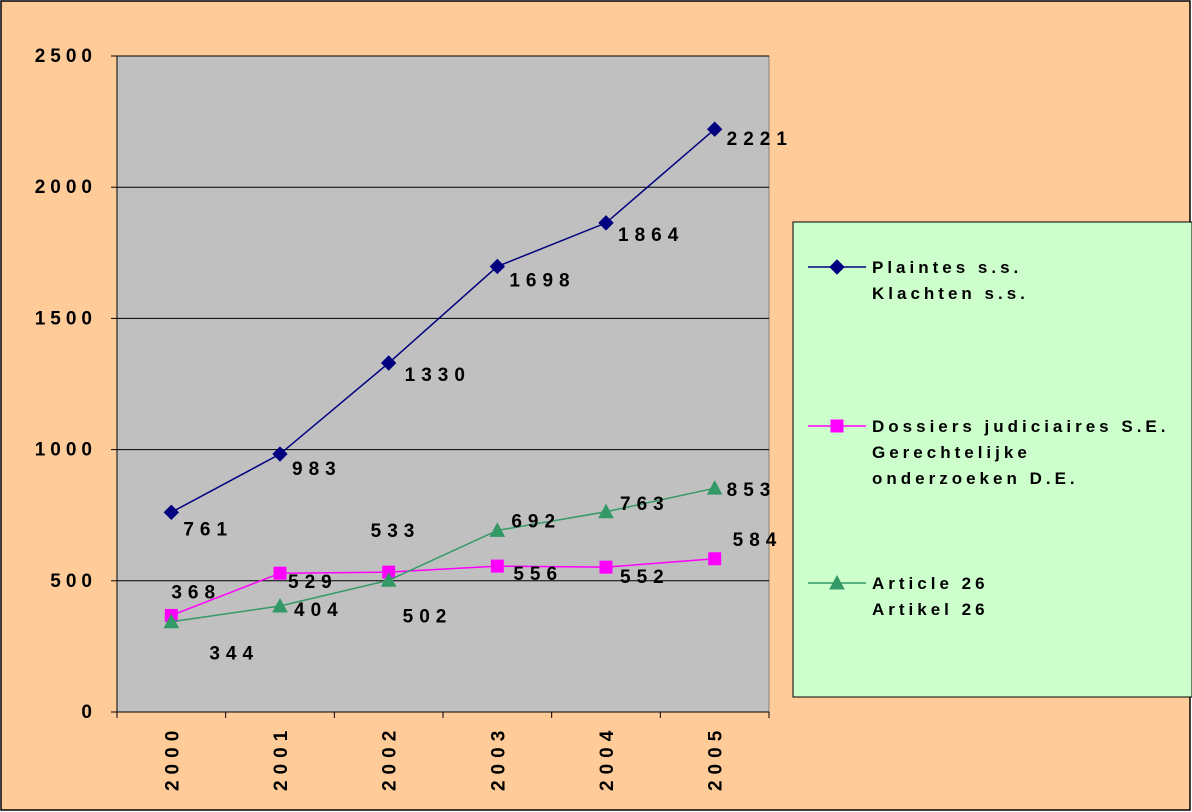 This screenshot has width=1192, height=812. What do you see at coordinates (645, 577) in the screenshot?
I see `data-label: 552` at bounding box center [645, 577].